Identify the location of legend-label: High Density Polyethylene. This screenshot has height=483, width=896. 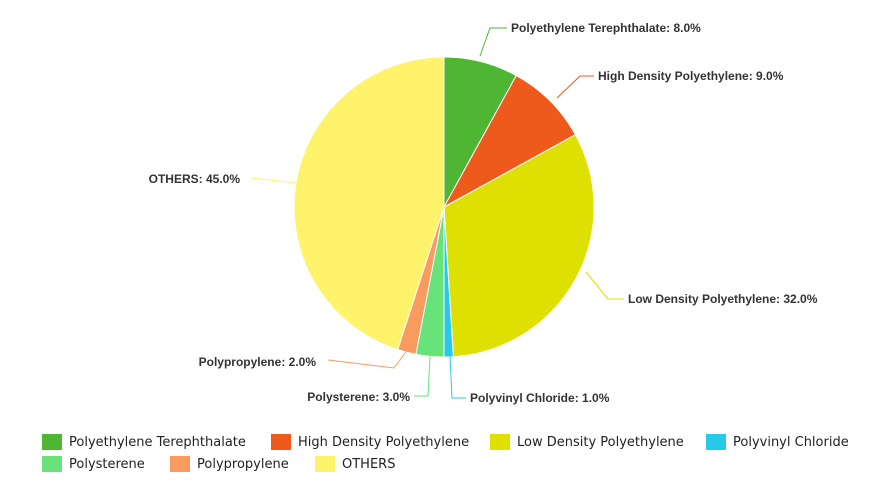
(384, 442).